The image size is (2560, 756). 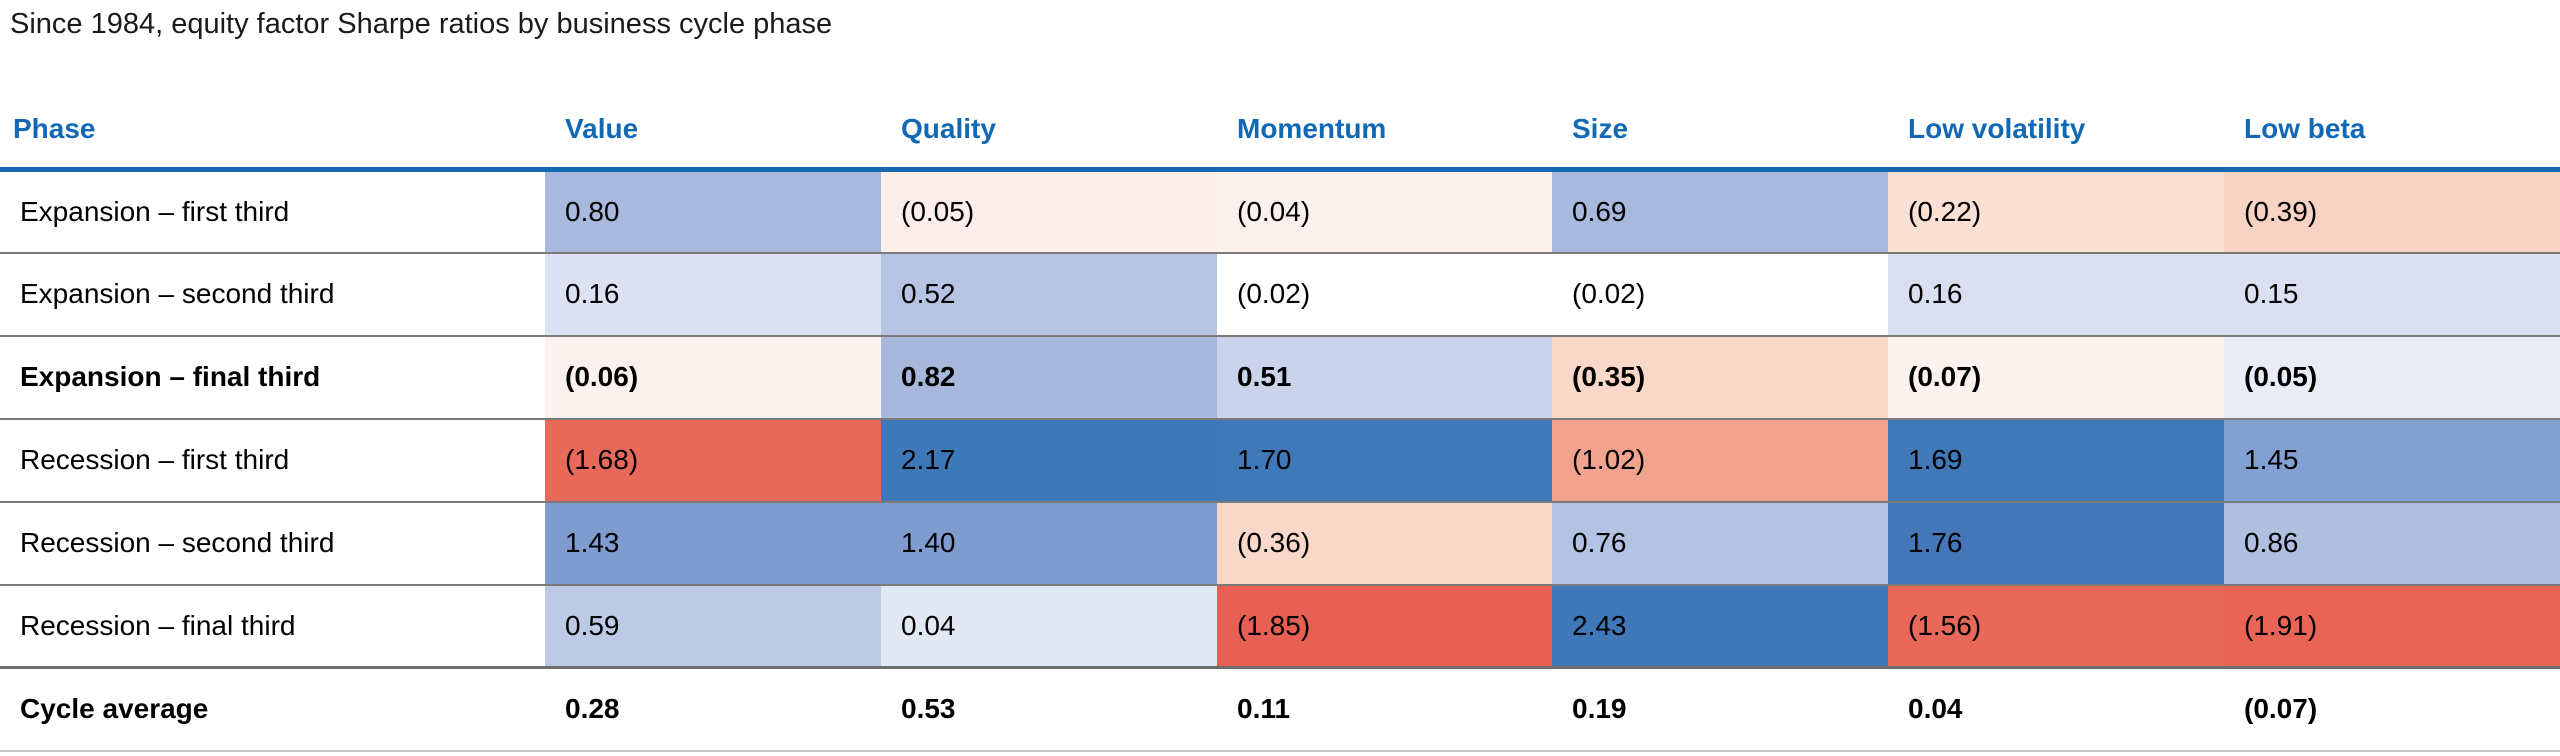 What do you see at coordinates (1599, 709) in the screenshot?
I see `cell-size: 0.19` at bounding box center [1599, 709].